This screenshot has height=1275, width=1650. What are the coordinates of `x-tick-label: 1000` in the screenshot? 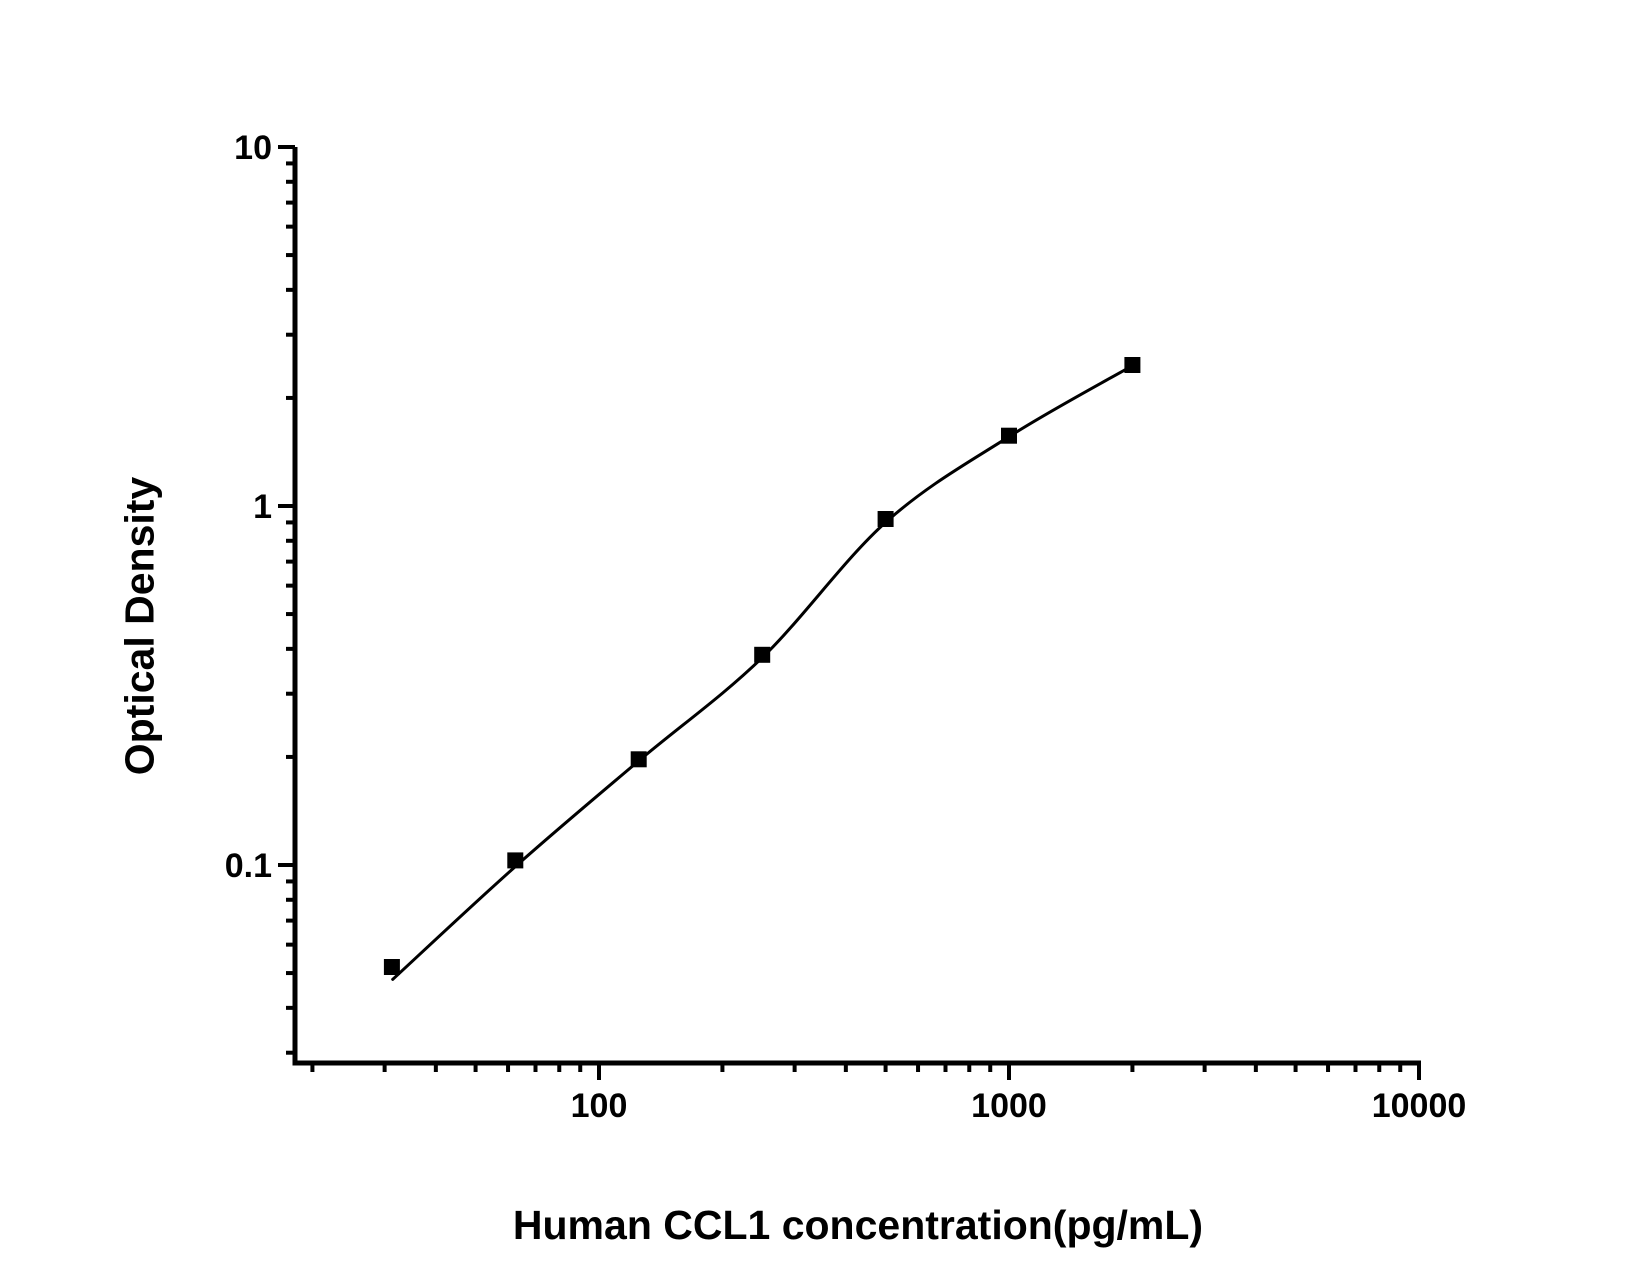 It's located at (1009, 1106).